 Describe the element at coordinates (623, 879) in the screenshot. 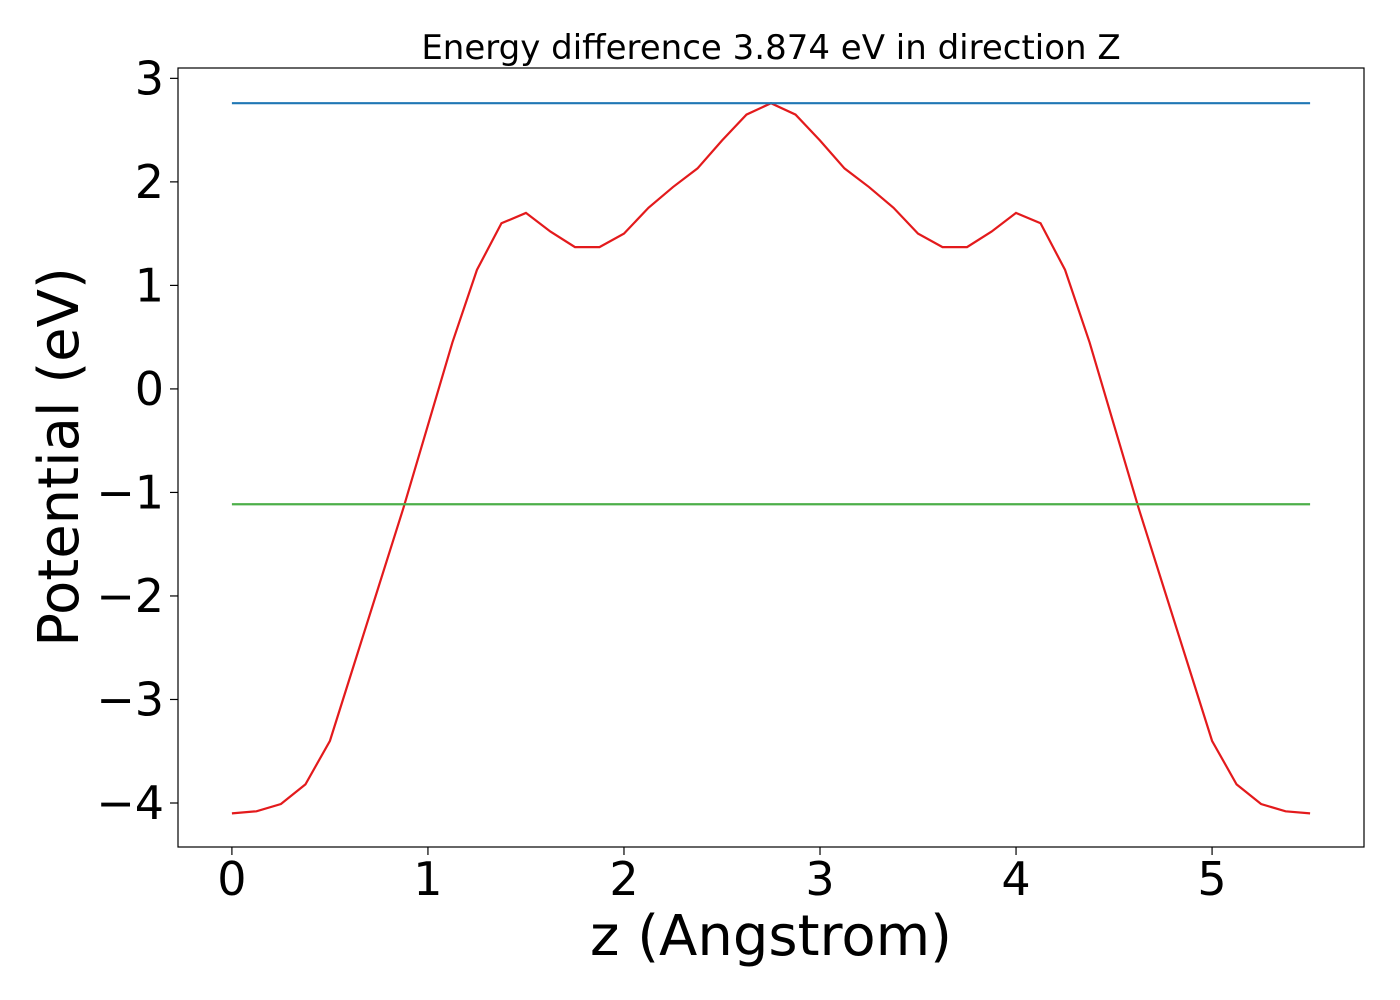

I see `x-tick-label: 2` at that location.